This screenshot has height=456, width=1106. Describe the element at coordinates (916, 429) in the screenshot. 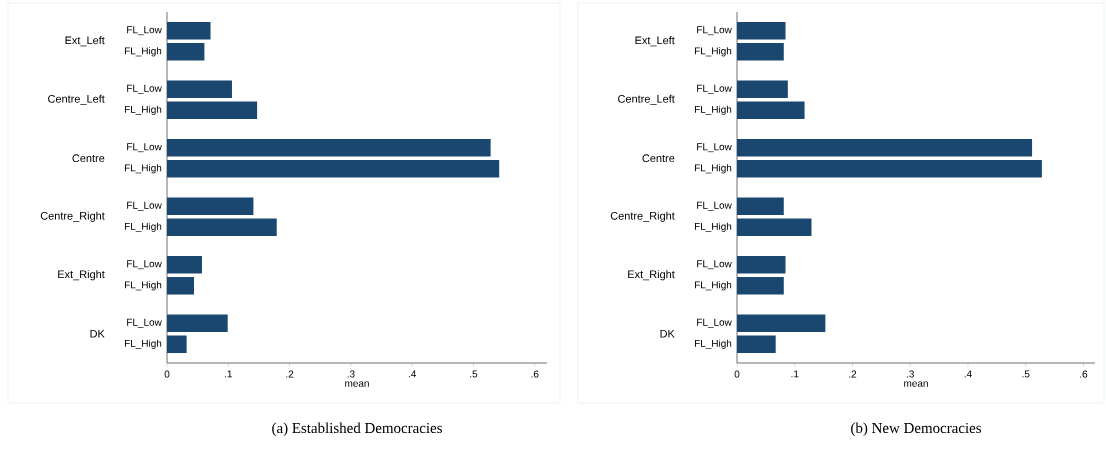

I see `text: (b) New Democracies` at that location.